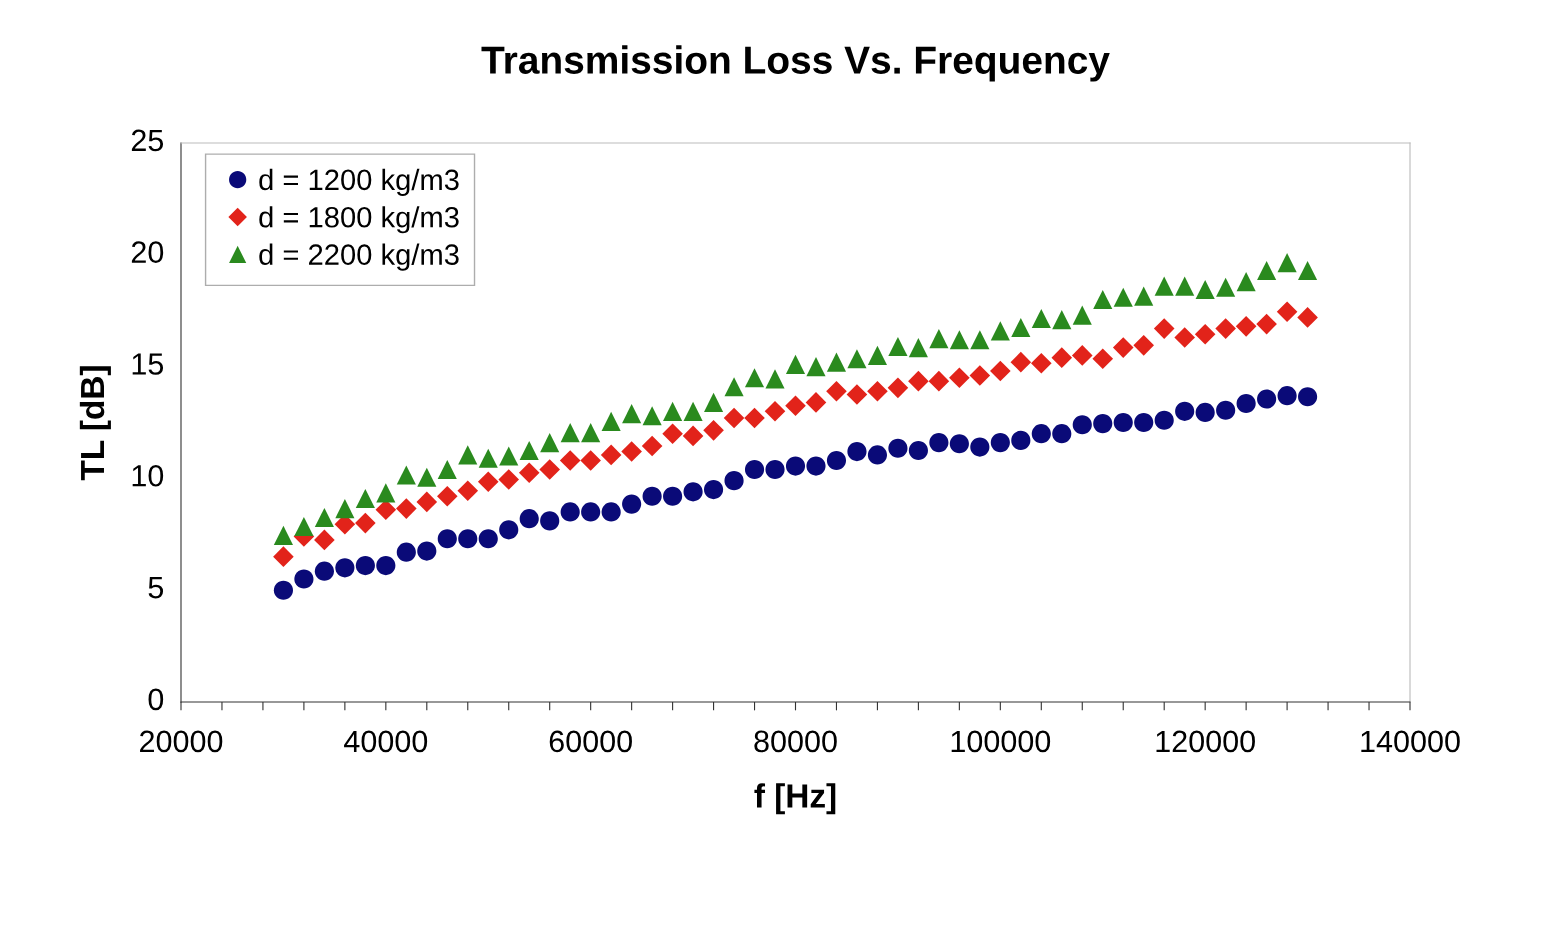 This screenshot has width=1545, height=939. What do you see at coordinates (359, 182) in the screenshot?
I see `legend-label: d = 1200 kg/m3` at bounding box center [359, 182].